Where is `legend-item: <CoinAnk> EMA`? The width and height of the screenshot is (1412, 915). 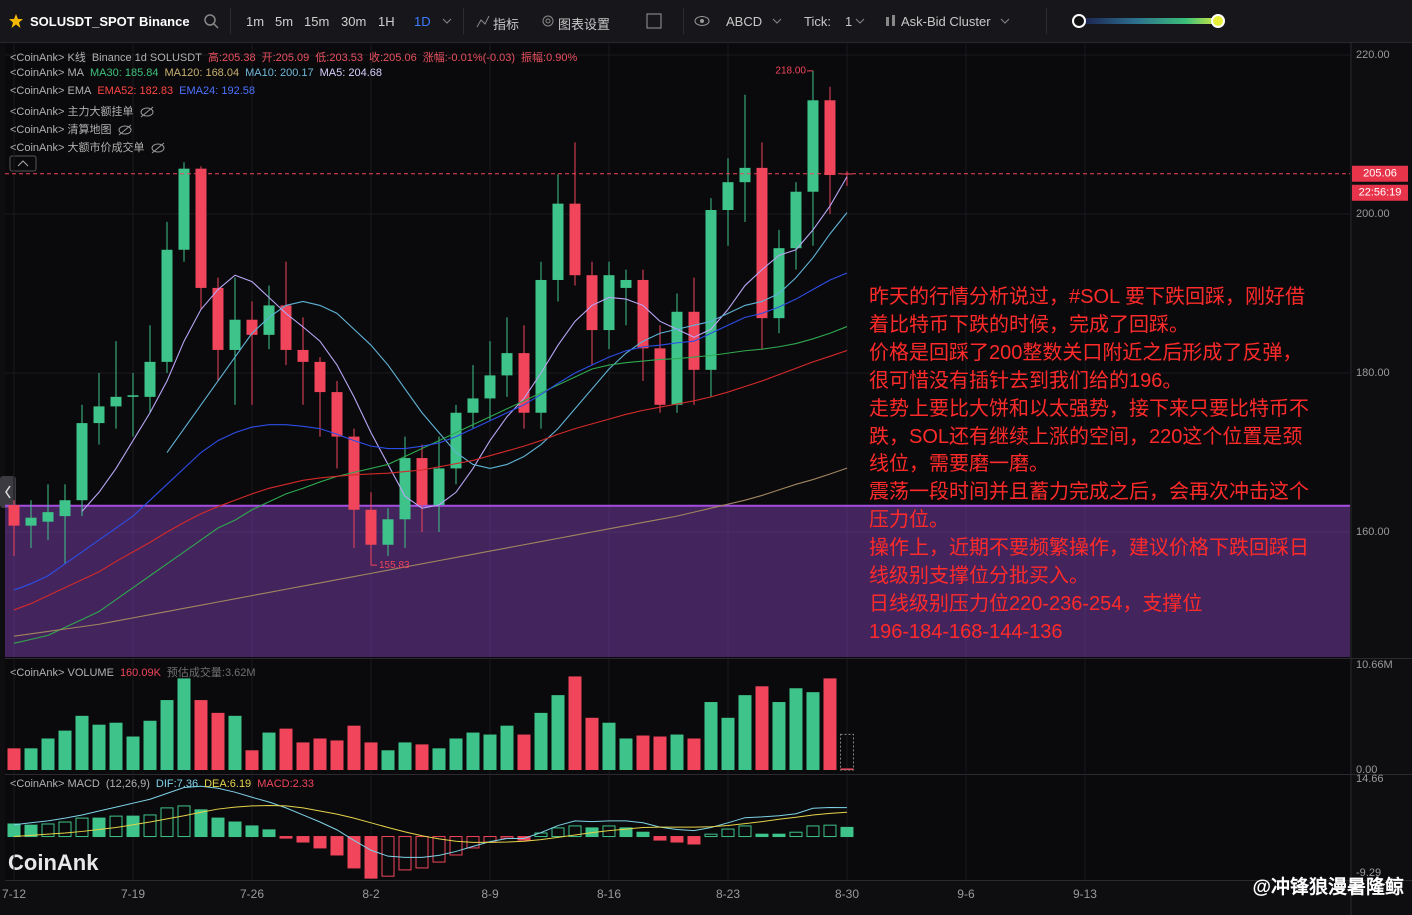
legend-item: <CoinAnk> EMA is located at coordinates (51, 91).